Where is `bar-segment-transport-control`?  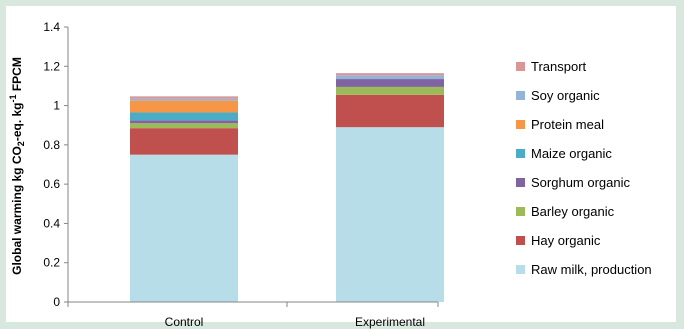
bar-segment-transport-control is located at coordinates (184, 97).